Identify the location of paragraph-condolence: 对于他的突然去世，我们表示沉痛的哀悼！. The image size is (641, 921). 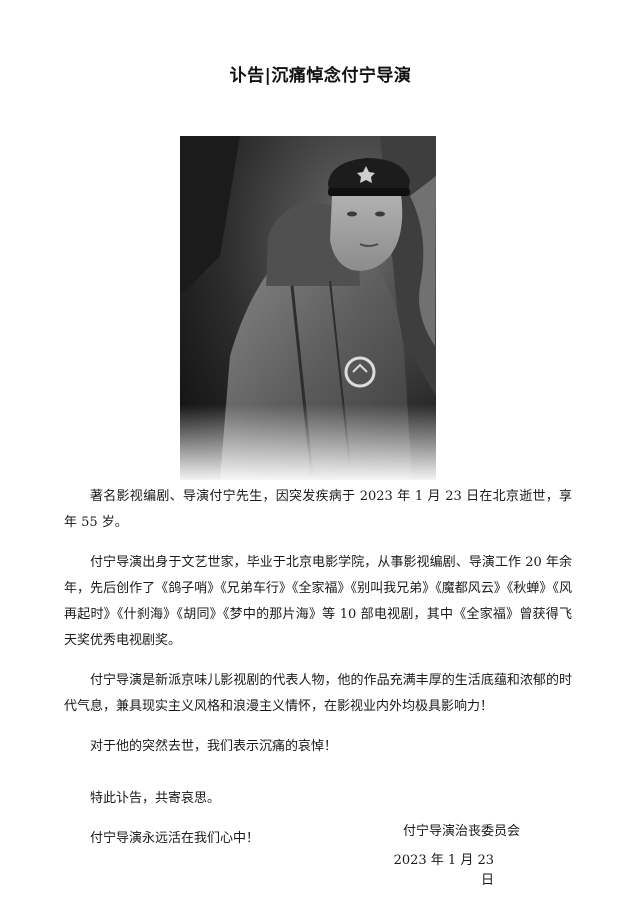
(214, 746).